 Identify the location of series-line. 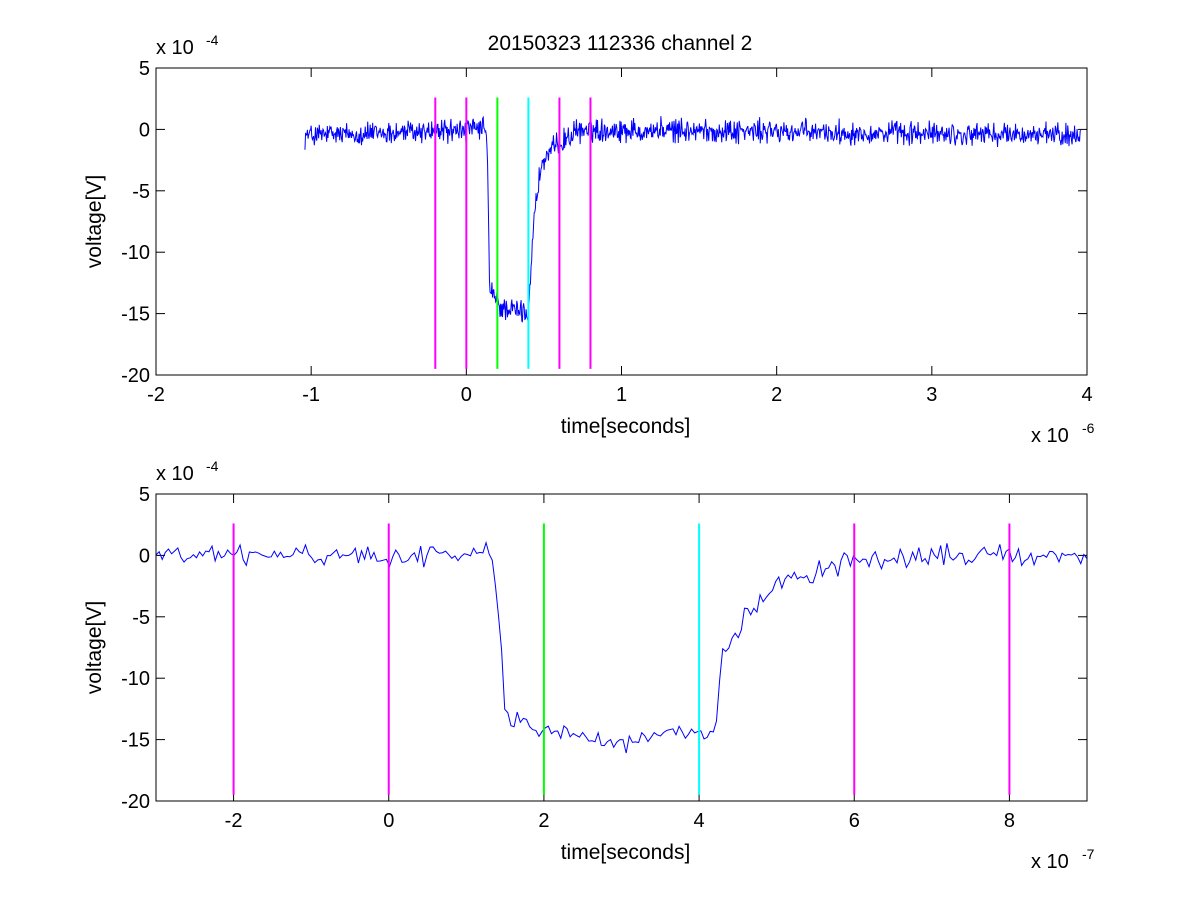
(693, 219).